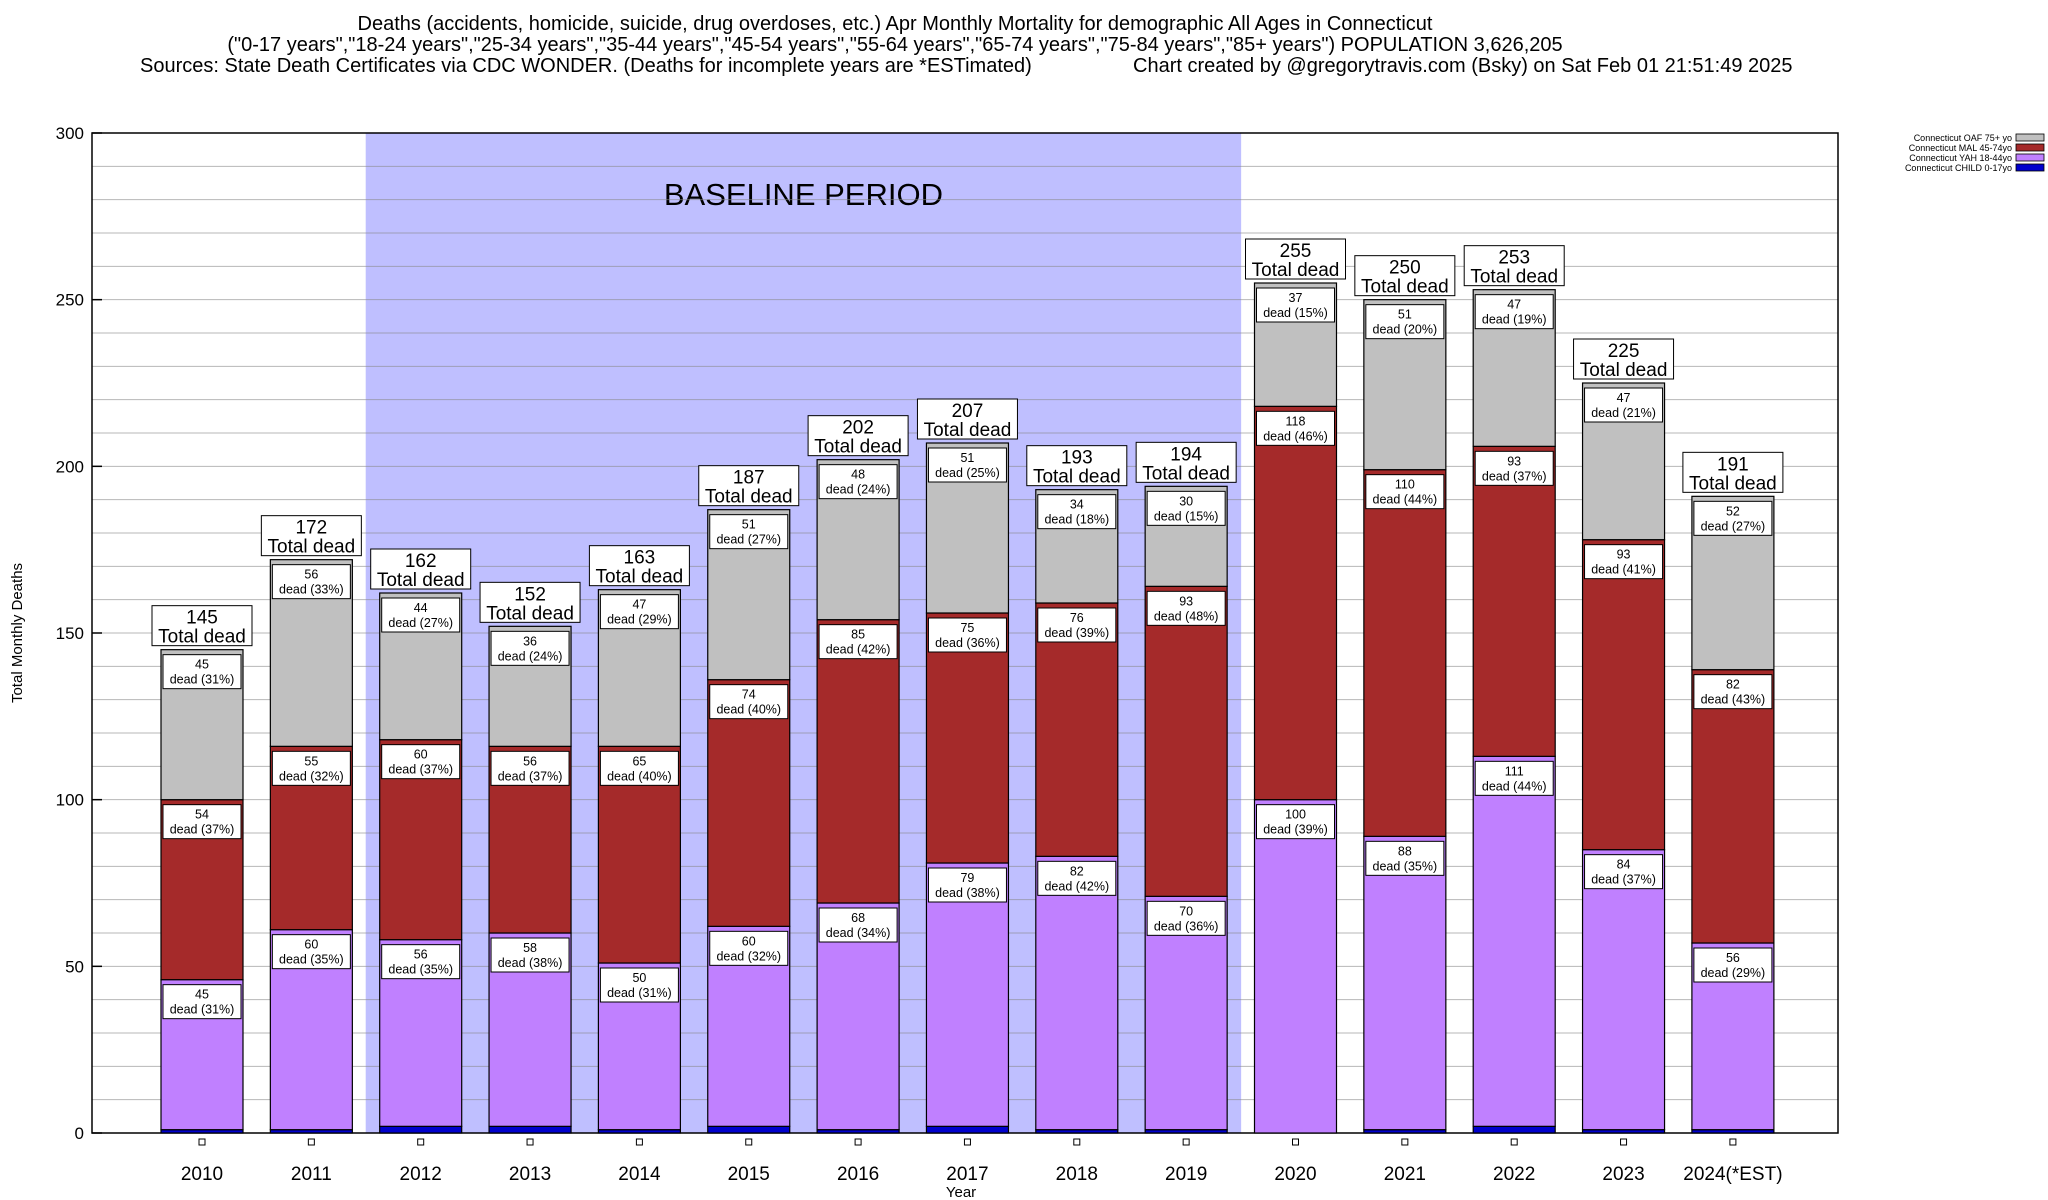 The width and height of the screenshot is (2048, 1200). I want to click on y-tick-label: 300, so click(70, 133).